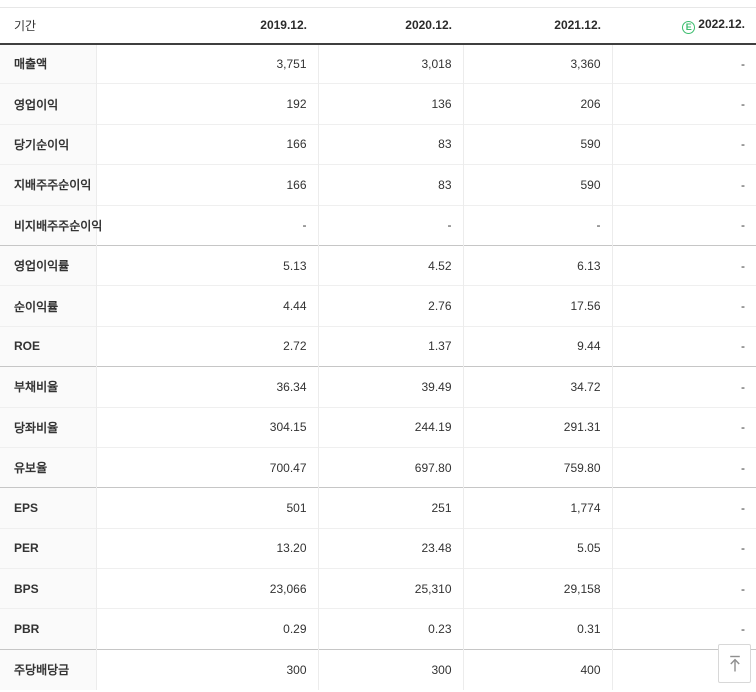  What do you see at coordinates (51, 225) in the screenshot?
I see `row-label: 비지배주주순이익` at bounding box center [51, 225].